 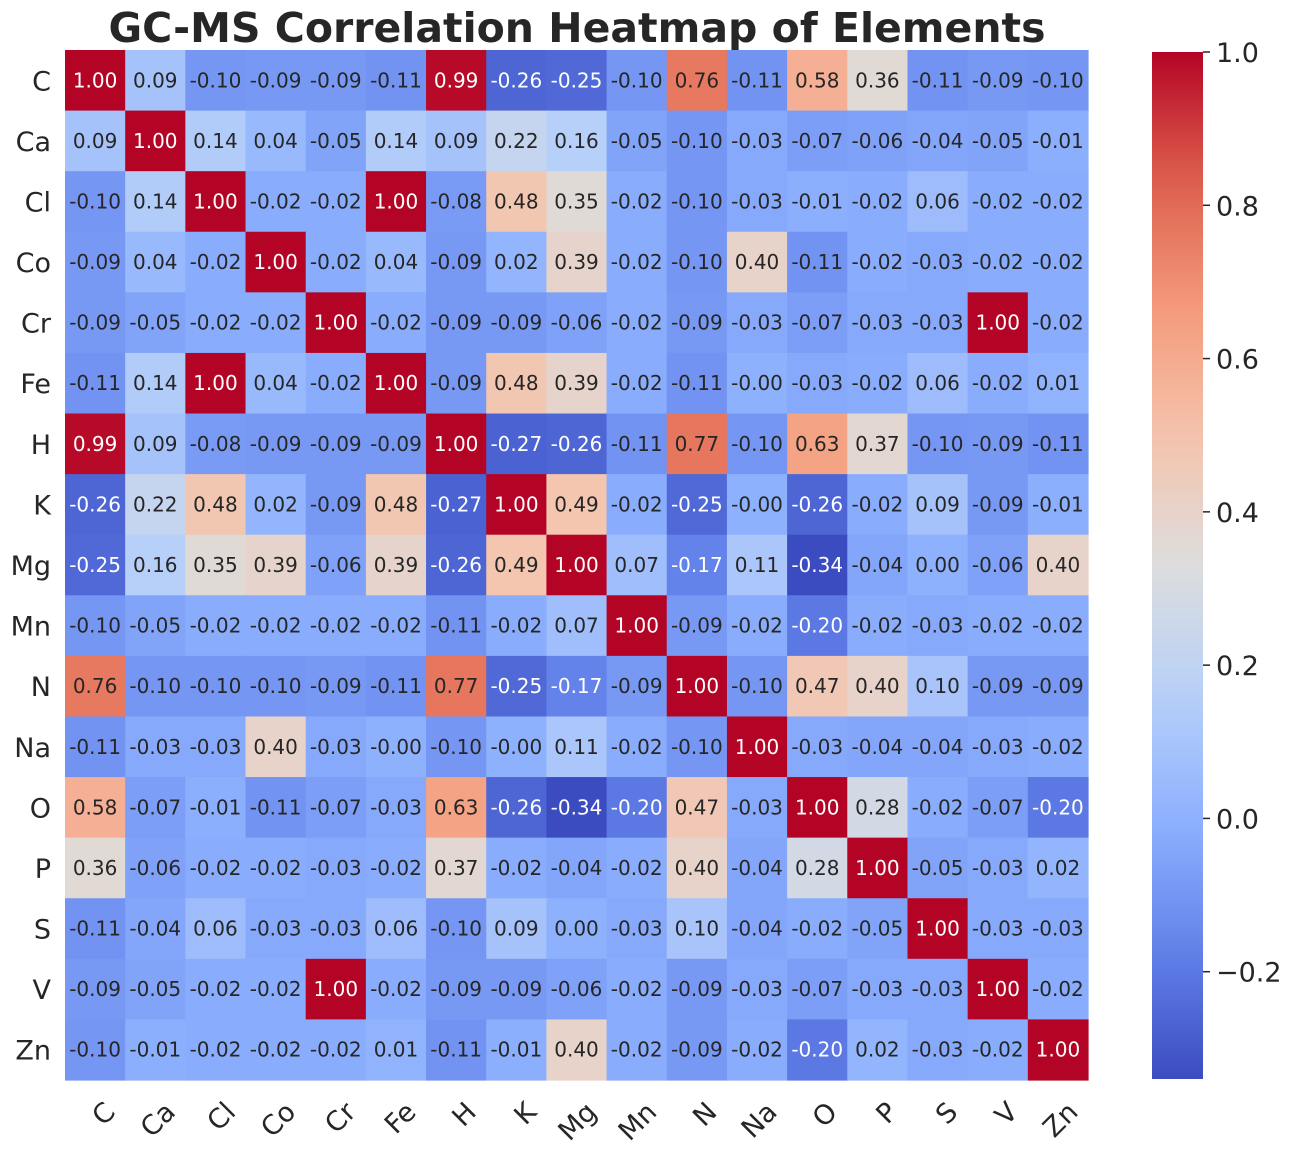 I want to click on heatmap-cell-S-K, so click(x=517, y=929).